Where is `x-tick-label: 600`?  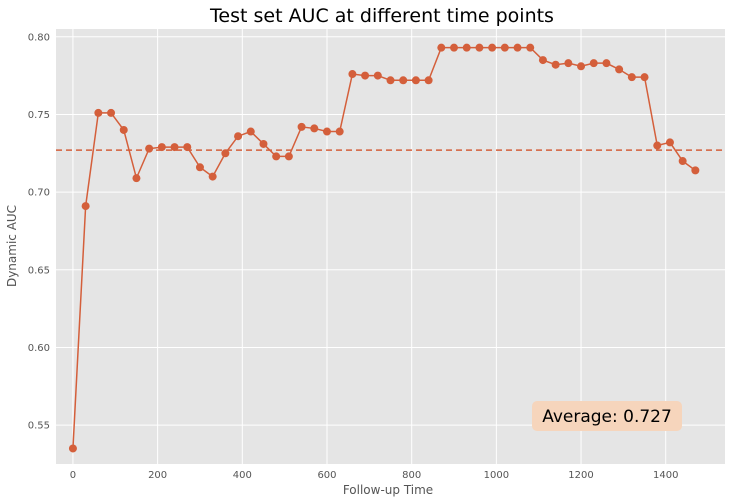 x-tick-label: 600 is located at coordinates (326, 475).